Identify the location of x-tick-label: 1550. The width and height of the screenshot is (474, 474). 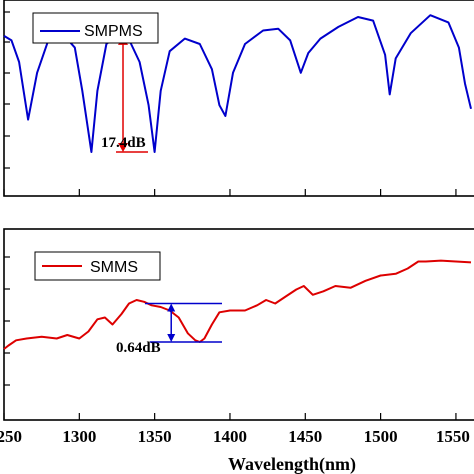
(453, 436).